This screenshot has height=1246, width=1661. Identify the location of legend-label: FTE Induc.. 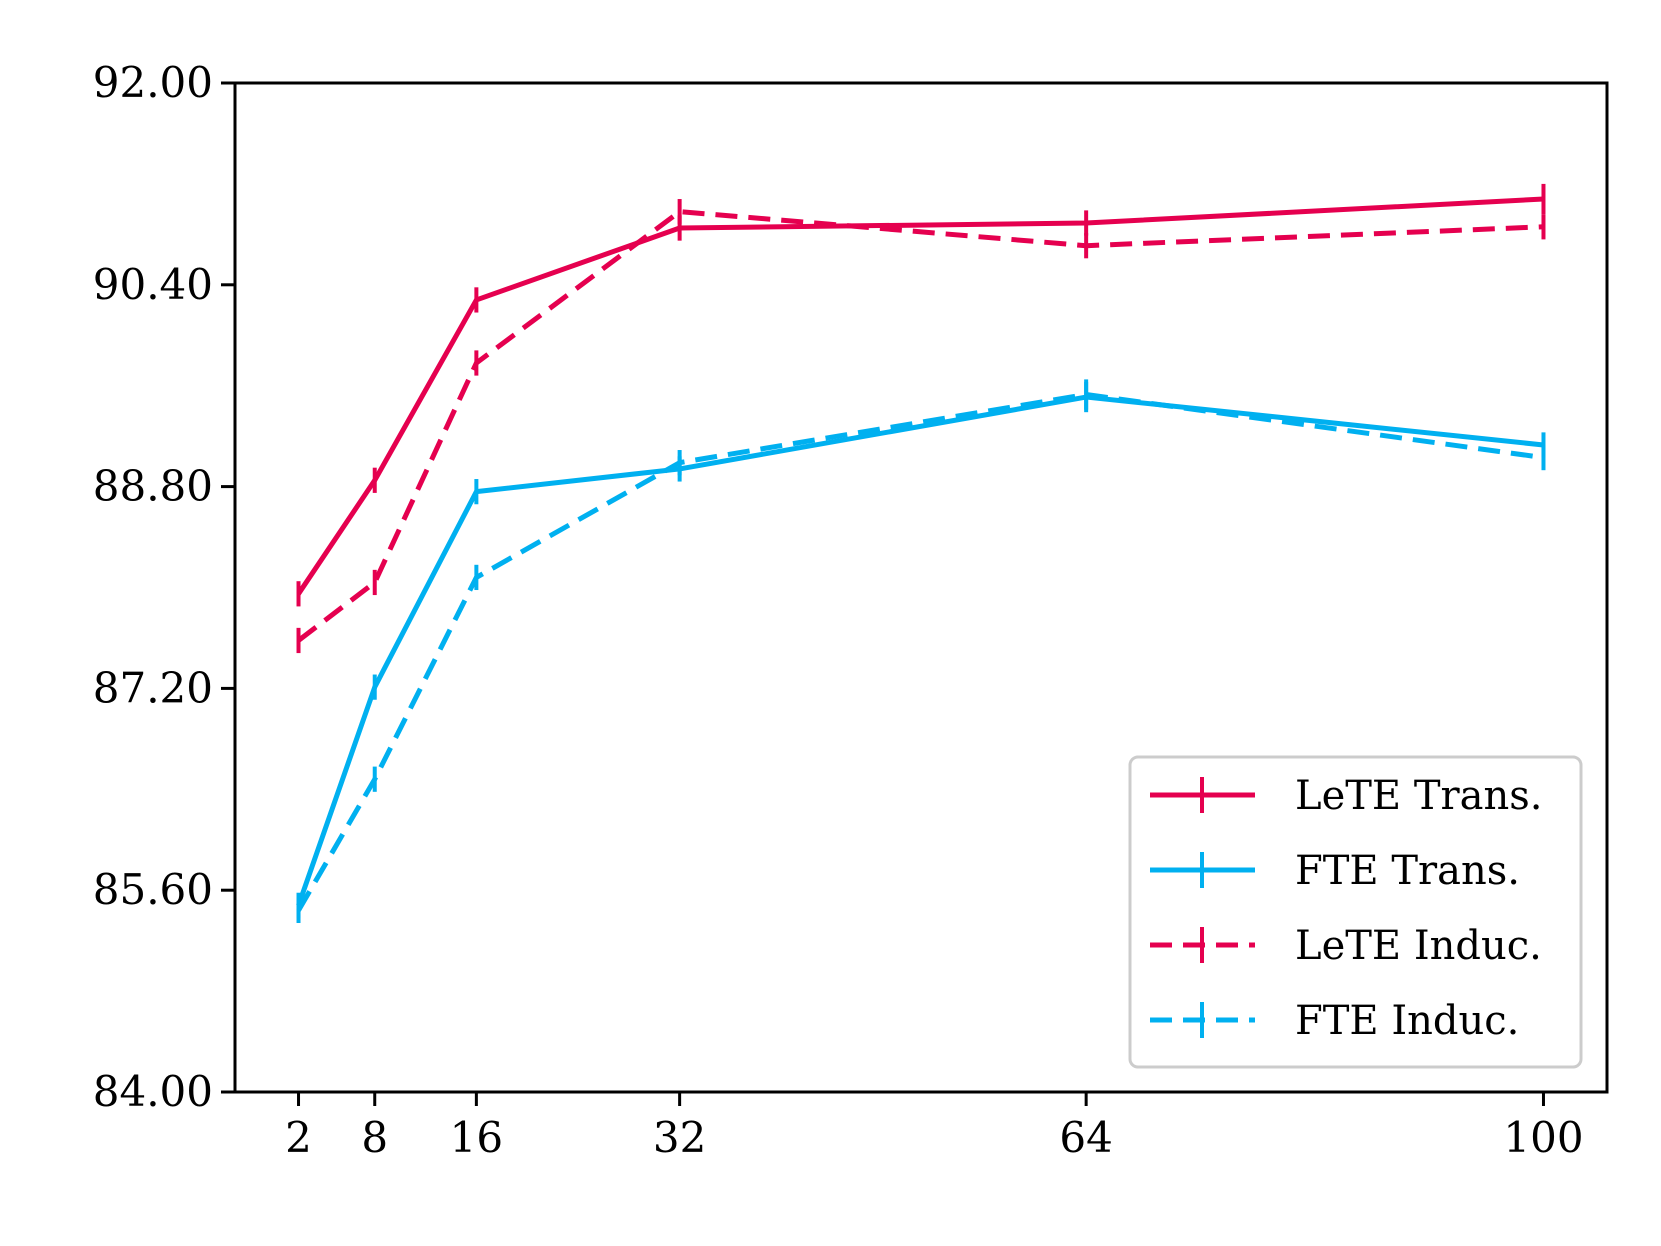
(1407, 1021).